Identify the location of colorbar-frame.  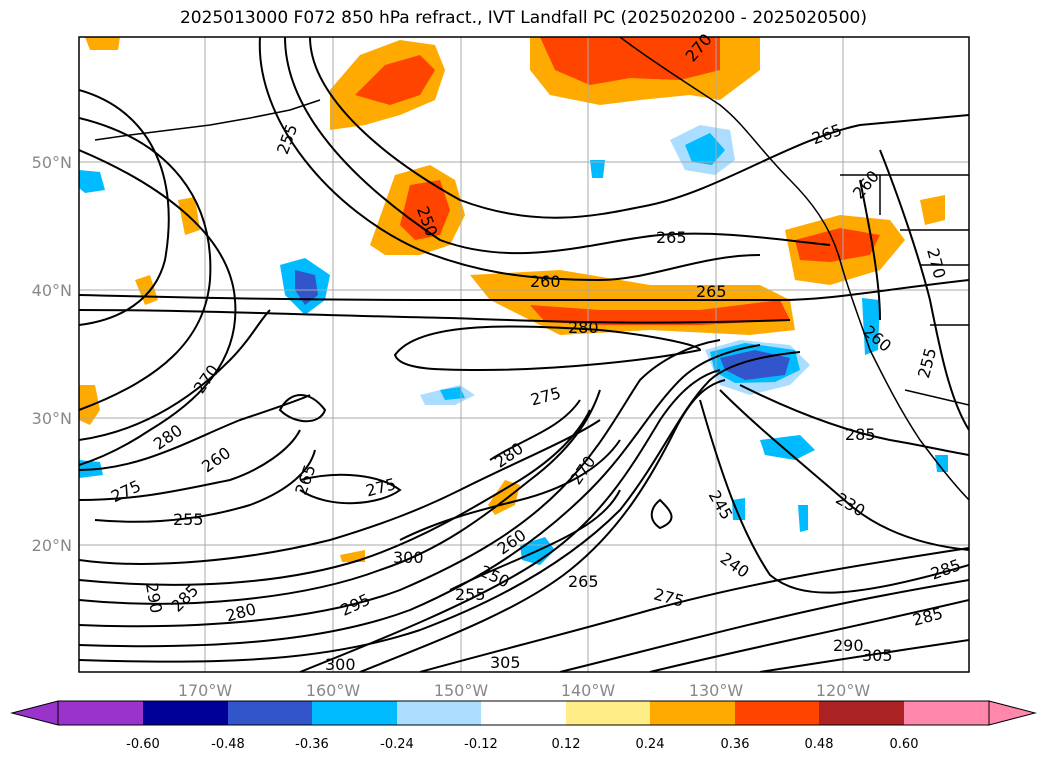
(523, 713).